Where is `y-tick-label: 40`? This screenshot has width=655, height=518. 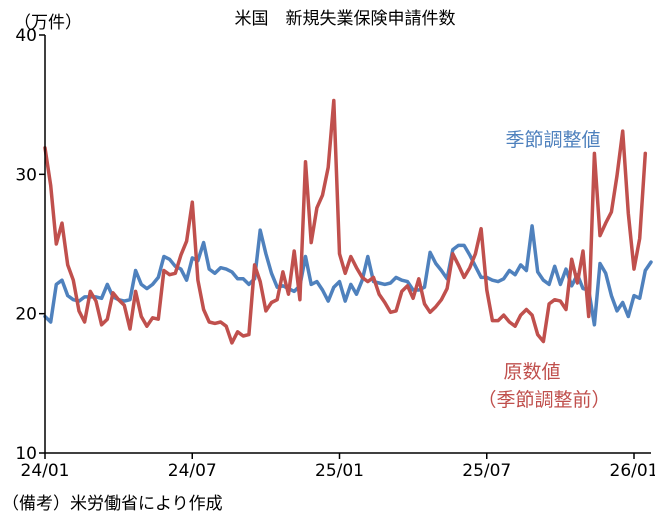
y-tick-label: 40 is located at coordinates (26, 36).